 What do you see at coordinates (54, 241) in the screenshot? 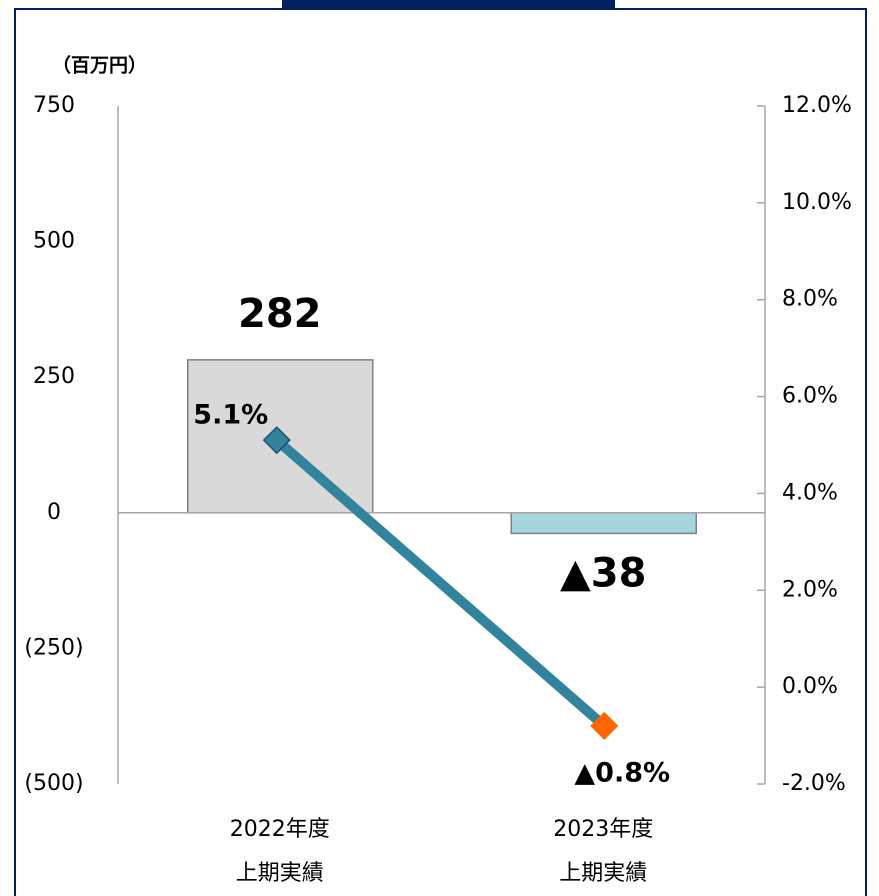
I see `y-tick-label: 500` at bounding box center [54, 241].